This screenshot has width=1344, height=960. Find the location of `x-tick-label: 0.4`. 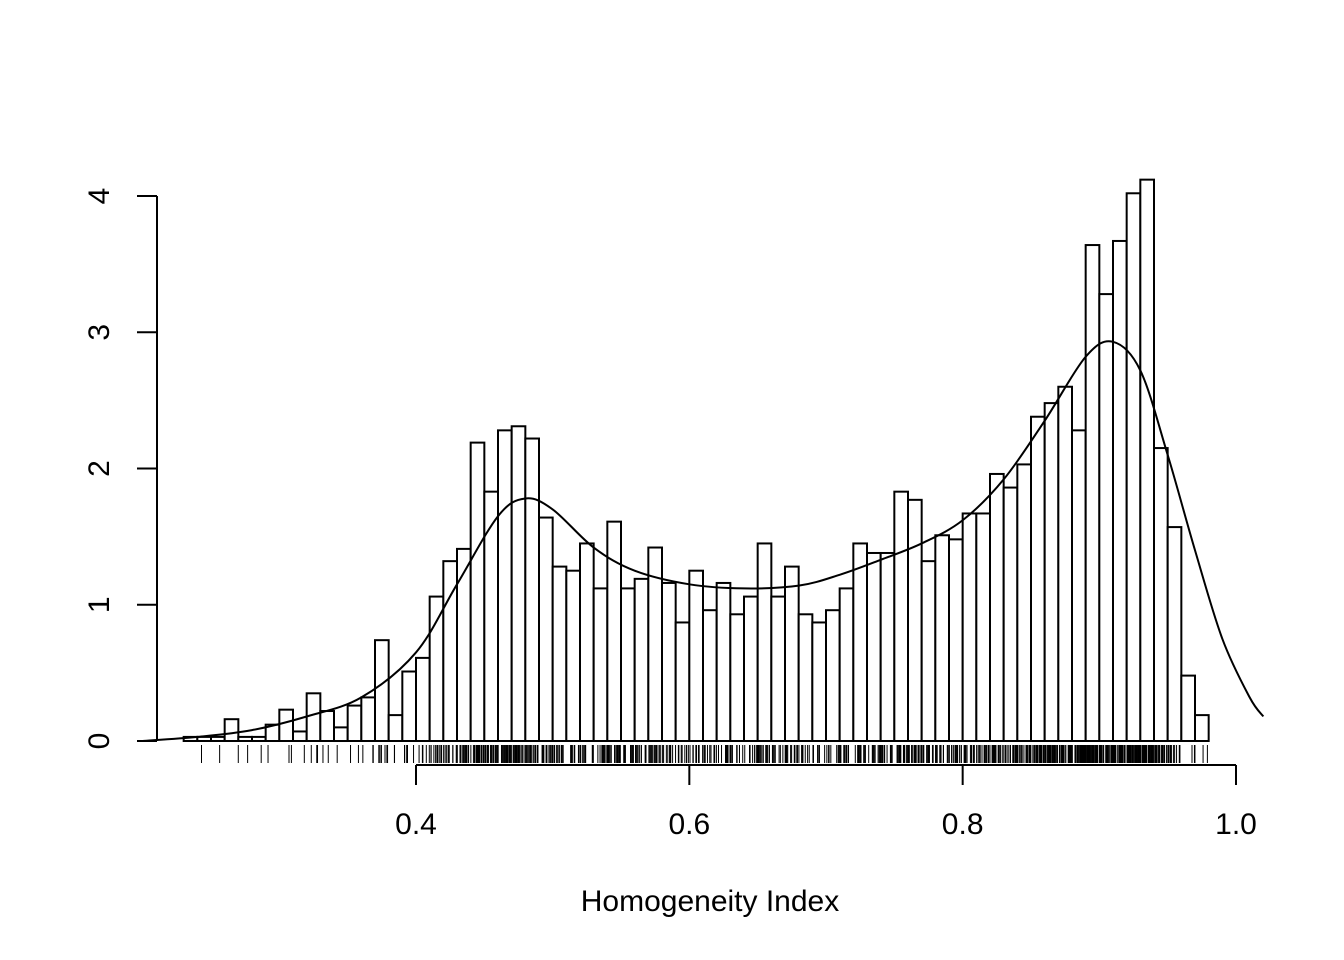

x-tick-label: 0.4 is located at coordinates (416, 824).